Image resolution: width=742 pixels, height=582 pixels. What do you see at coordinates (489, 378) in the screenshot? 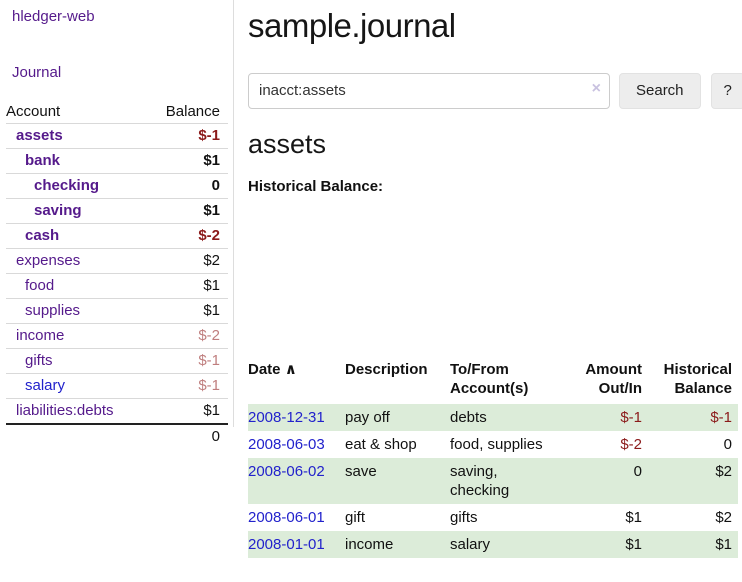
I see `column-tofrom-accounts: To/From Account(s)` at bounding box center [489, 378].